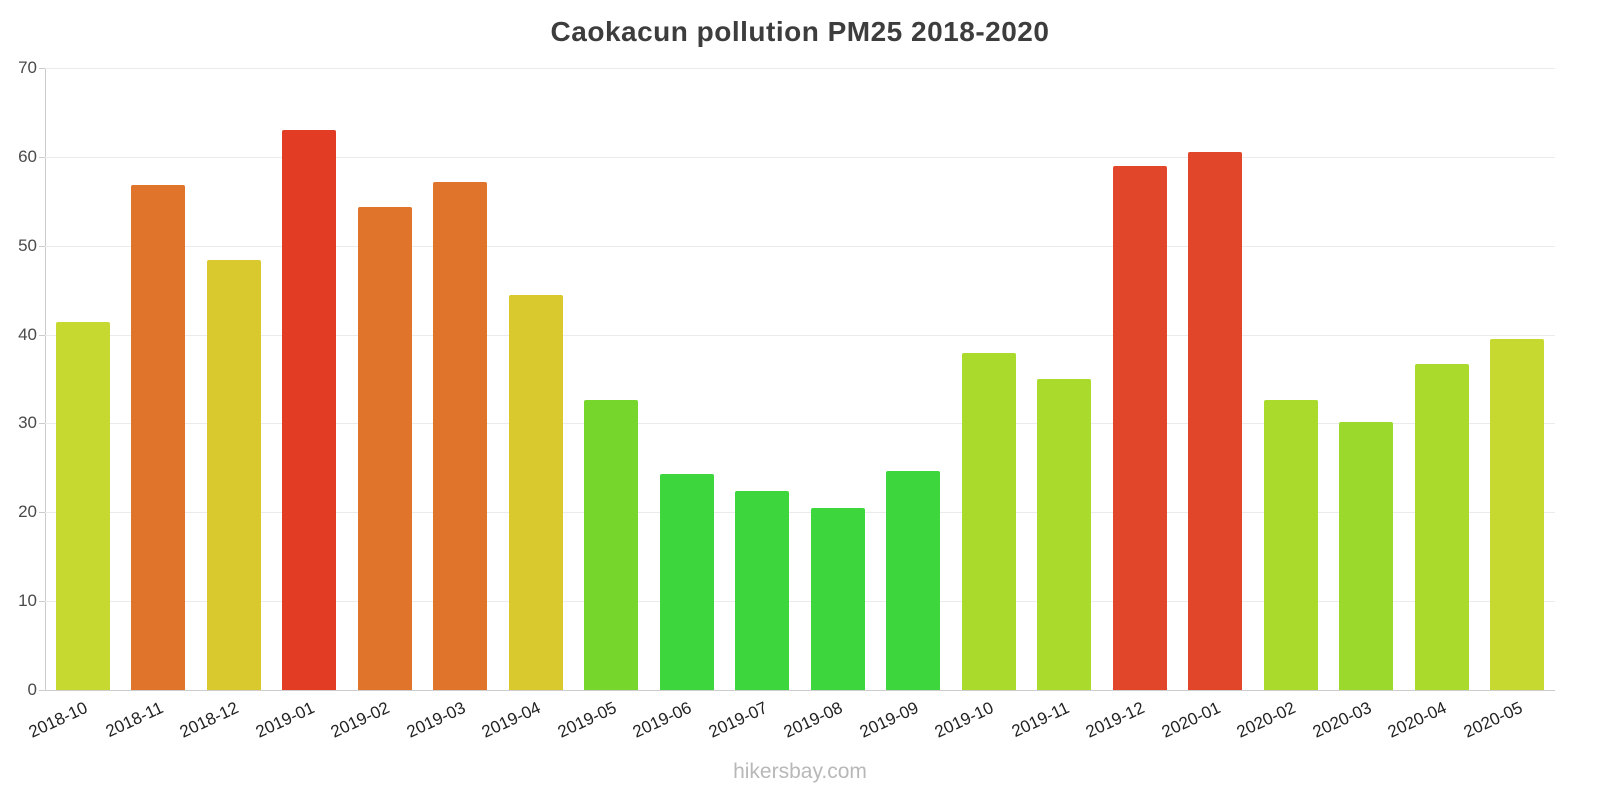  What do you see at coordinates (800, 31) in the screenshot?
I see `chart-title: Caokacun pollution PM25 2018-2020` at bounding box center [800, 31].